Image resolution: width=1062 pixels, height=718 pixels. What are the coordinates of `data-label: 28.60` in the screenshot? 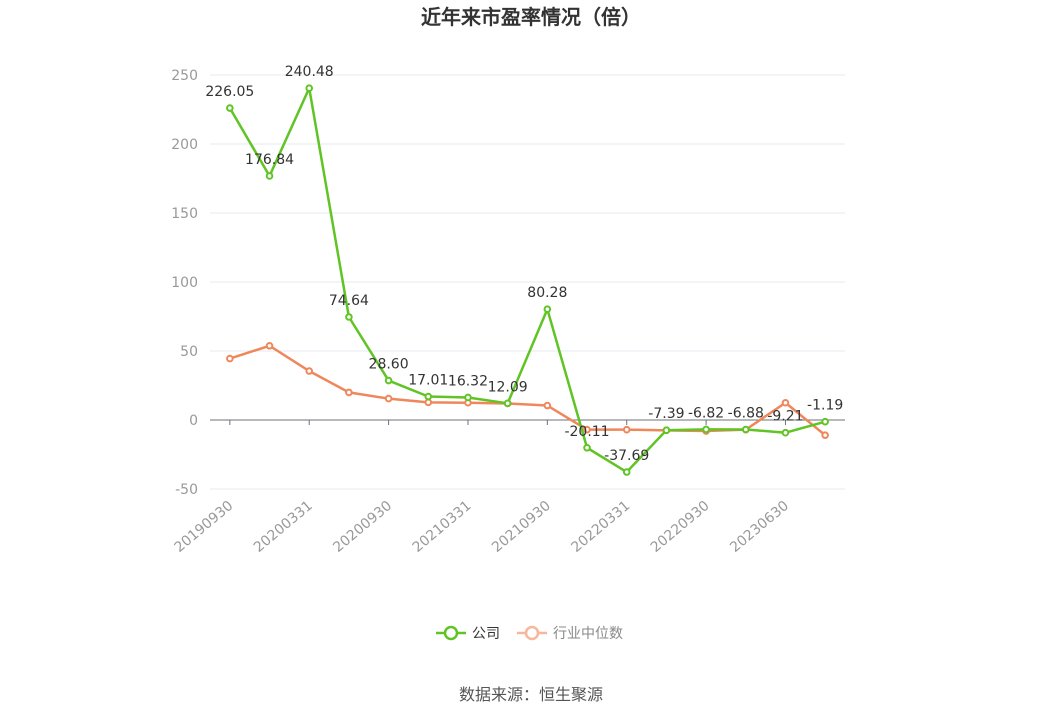 It's located at (389, 365).